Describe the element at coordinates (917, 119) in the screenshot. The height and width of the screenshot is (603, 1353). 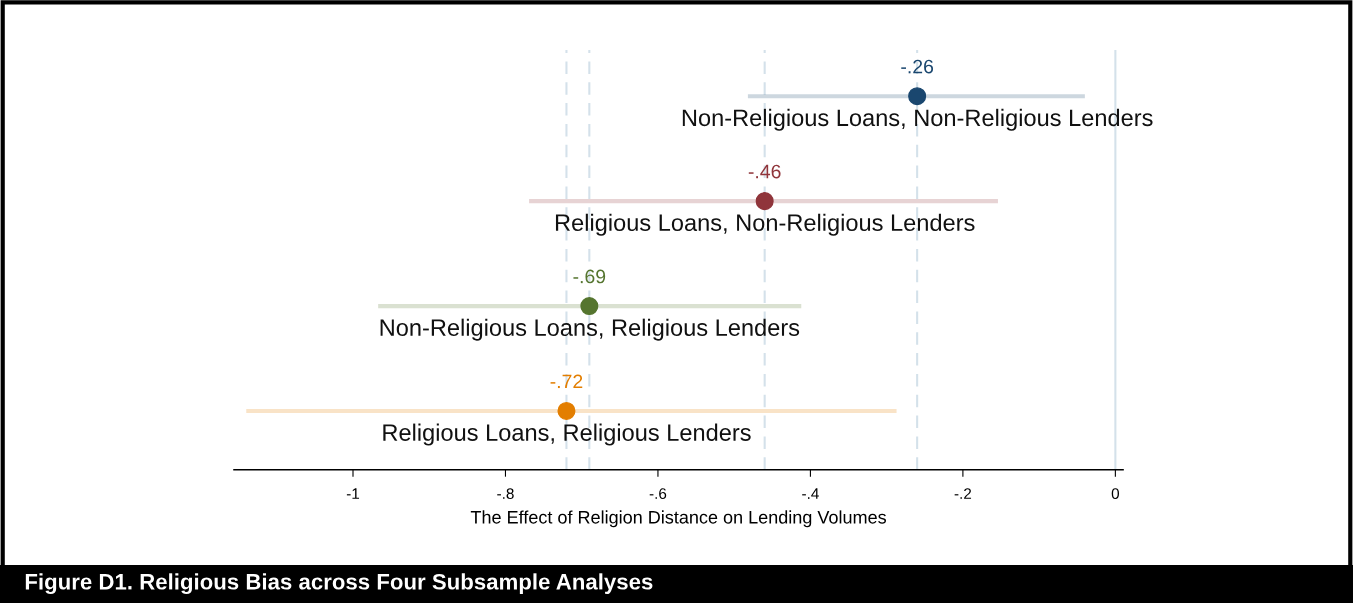
I see `y-tick-label: Non-Religious Loans, Non-Religious Lenders` at that location.